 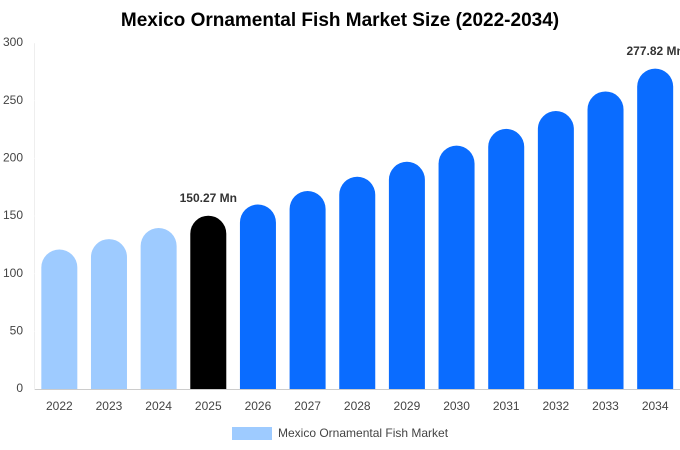 What do you see at coordinates (605, 406) in the screenshot?
I see `x-tick-label: 2033` at bounding box center [605, 406].